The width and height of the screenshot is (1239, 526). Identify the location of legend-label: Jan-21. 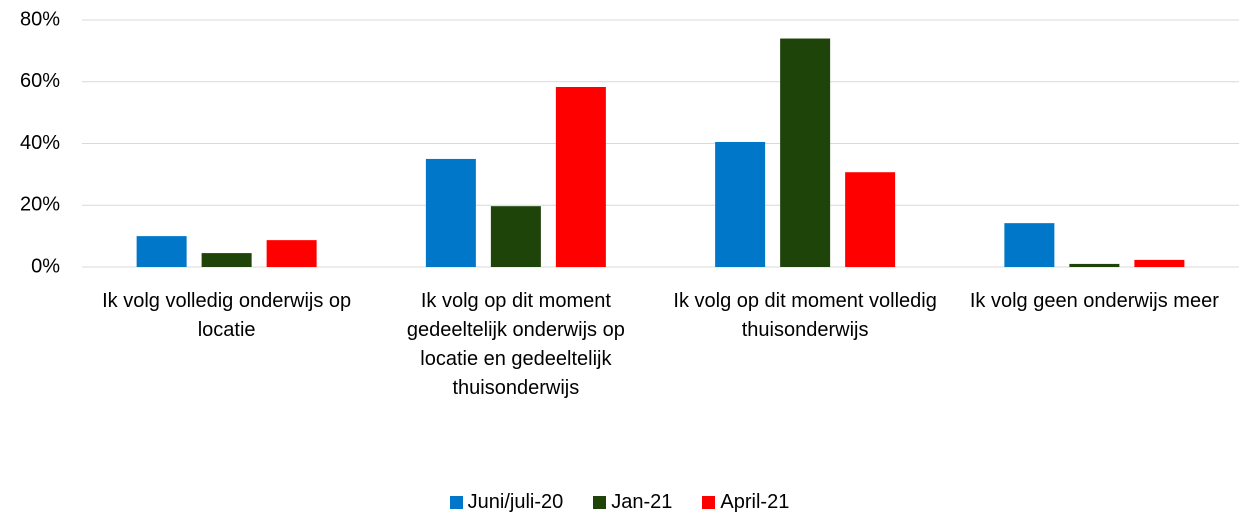
(642, 502).